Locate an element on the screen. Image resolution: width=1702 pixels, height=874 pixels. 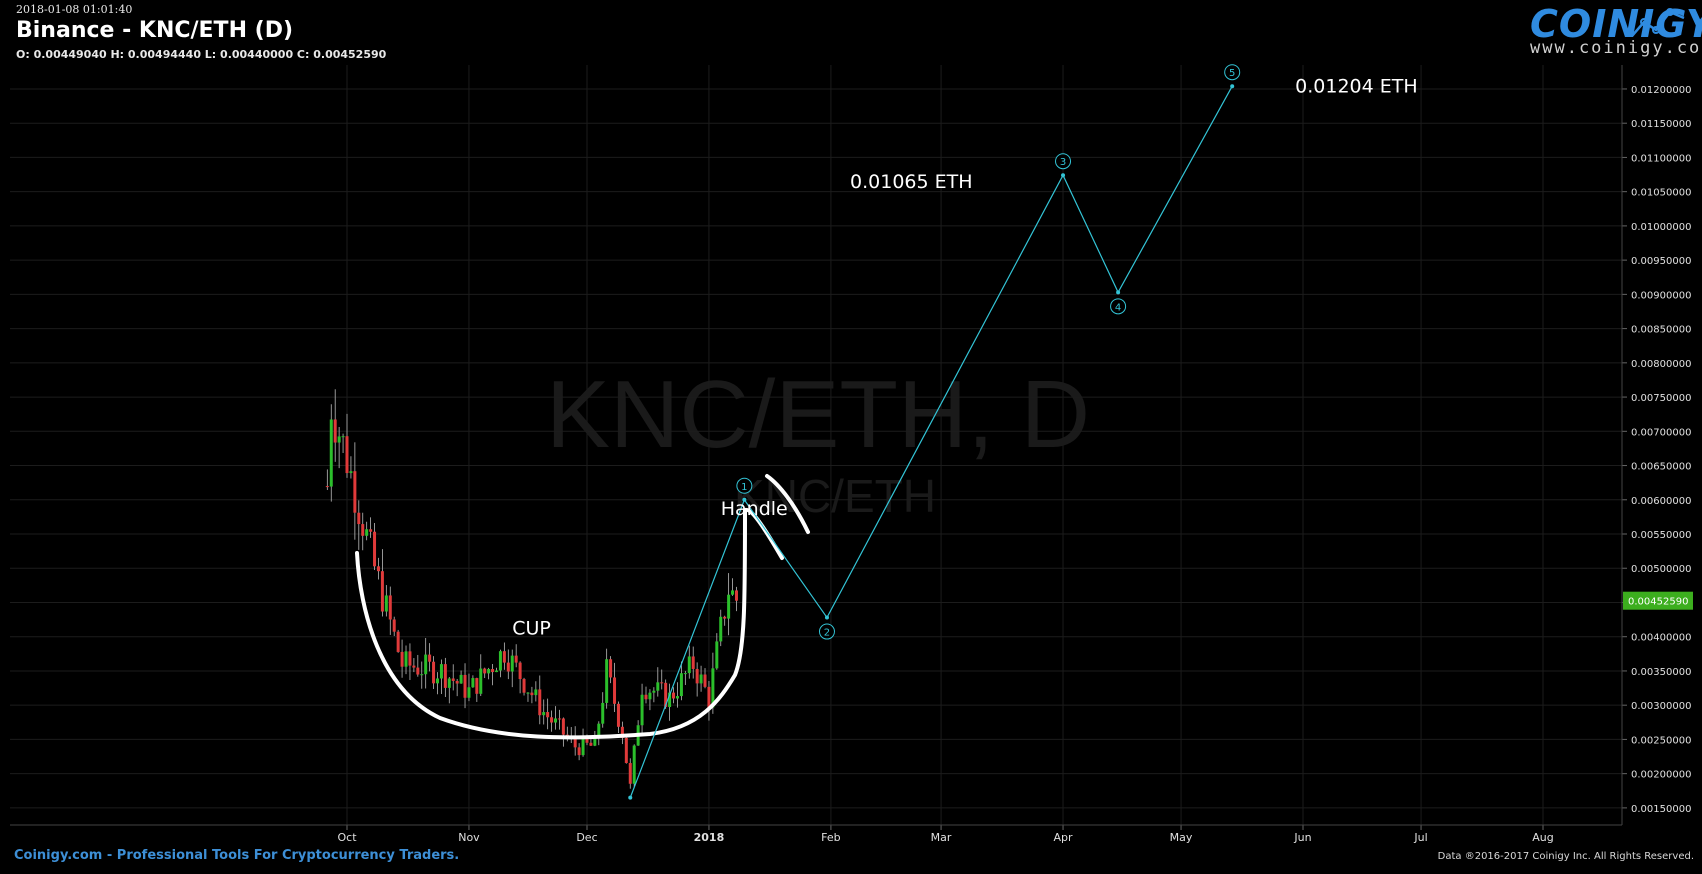
logo-url: www.coinigy.com is located at coordinates (1616, 48).